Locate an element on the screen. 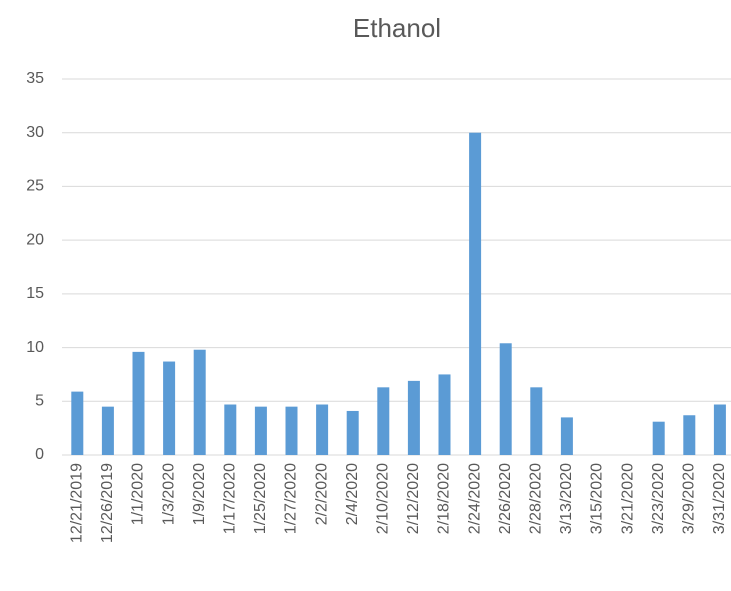 The height and width of the screenshot is (591, 731). x-tick-label: 1/1/2020 is located at coordinates (138, 494).